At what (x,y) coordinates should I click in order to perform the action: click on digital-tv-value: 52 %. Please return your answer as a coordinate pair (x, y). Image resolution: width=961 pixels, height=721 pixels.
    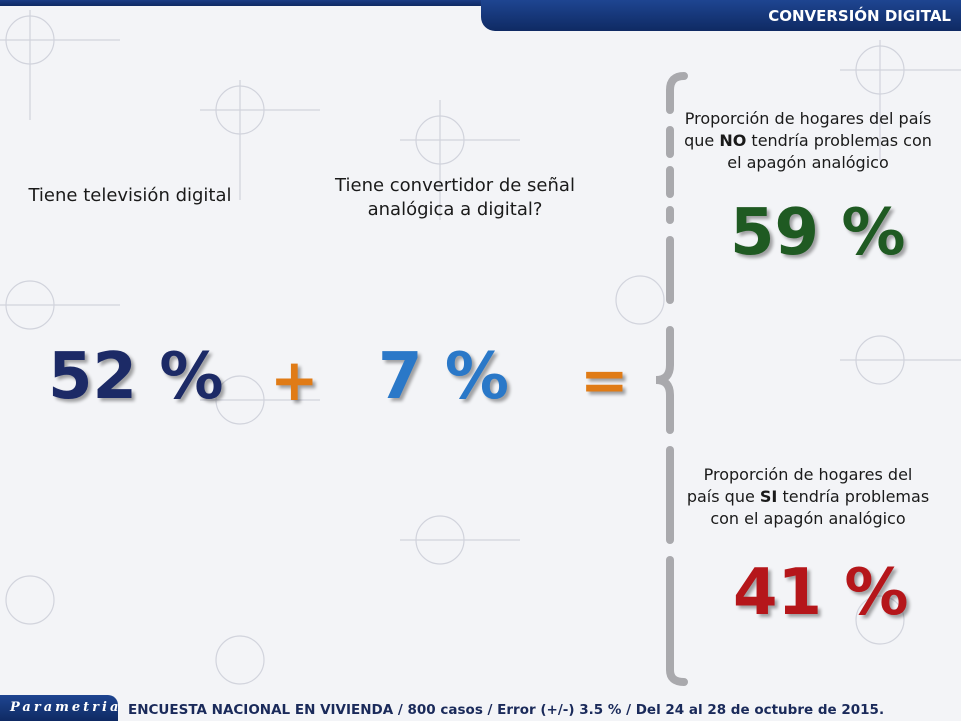
    Looking at the image, I should click on (136, 377).